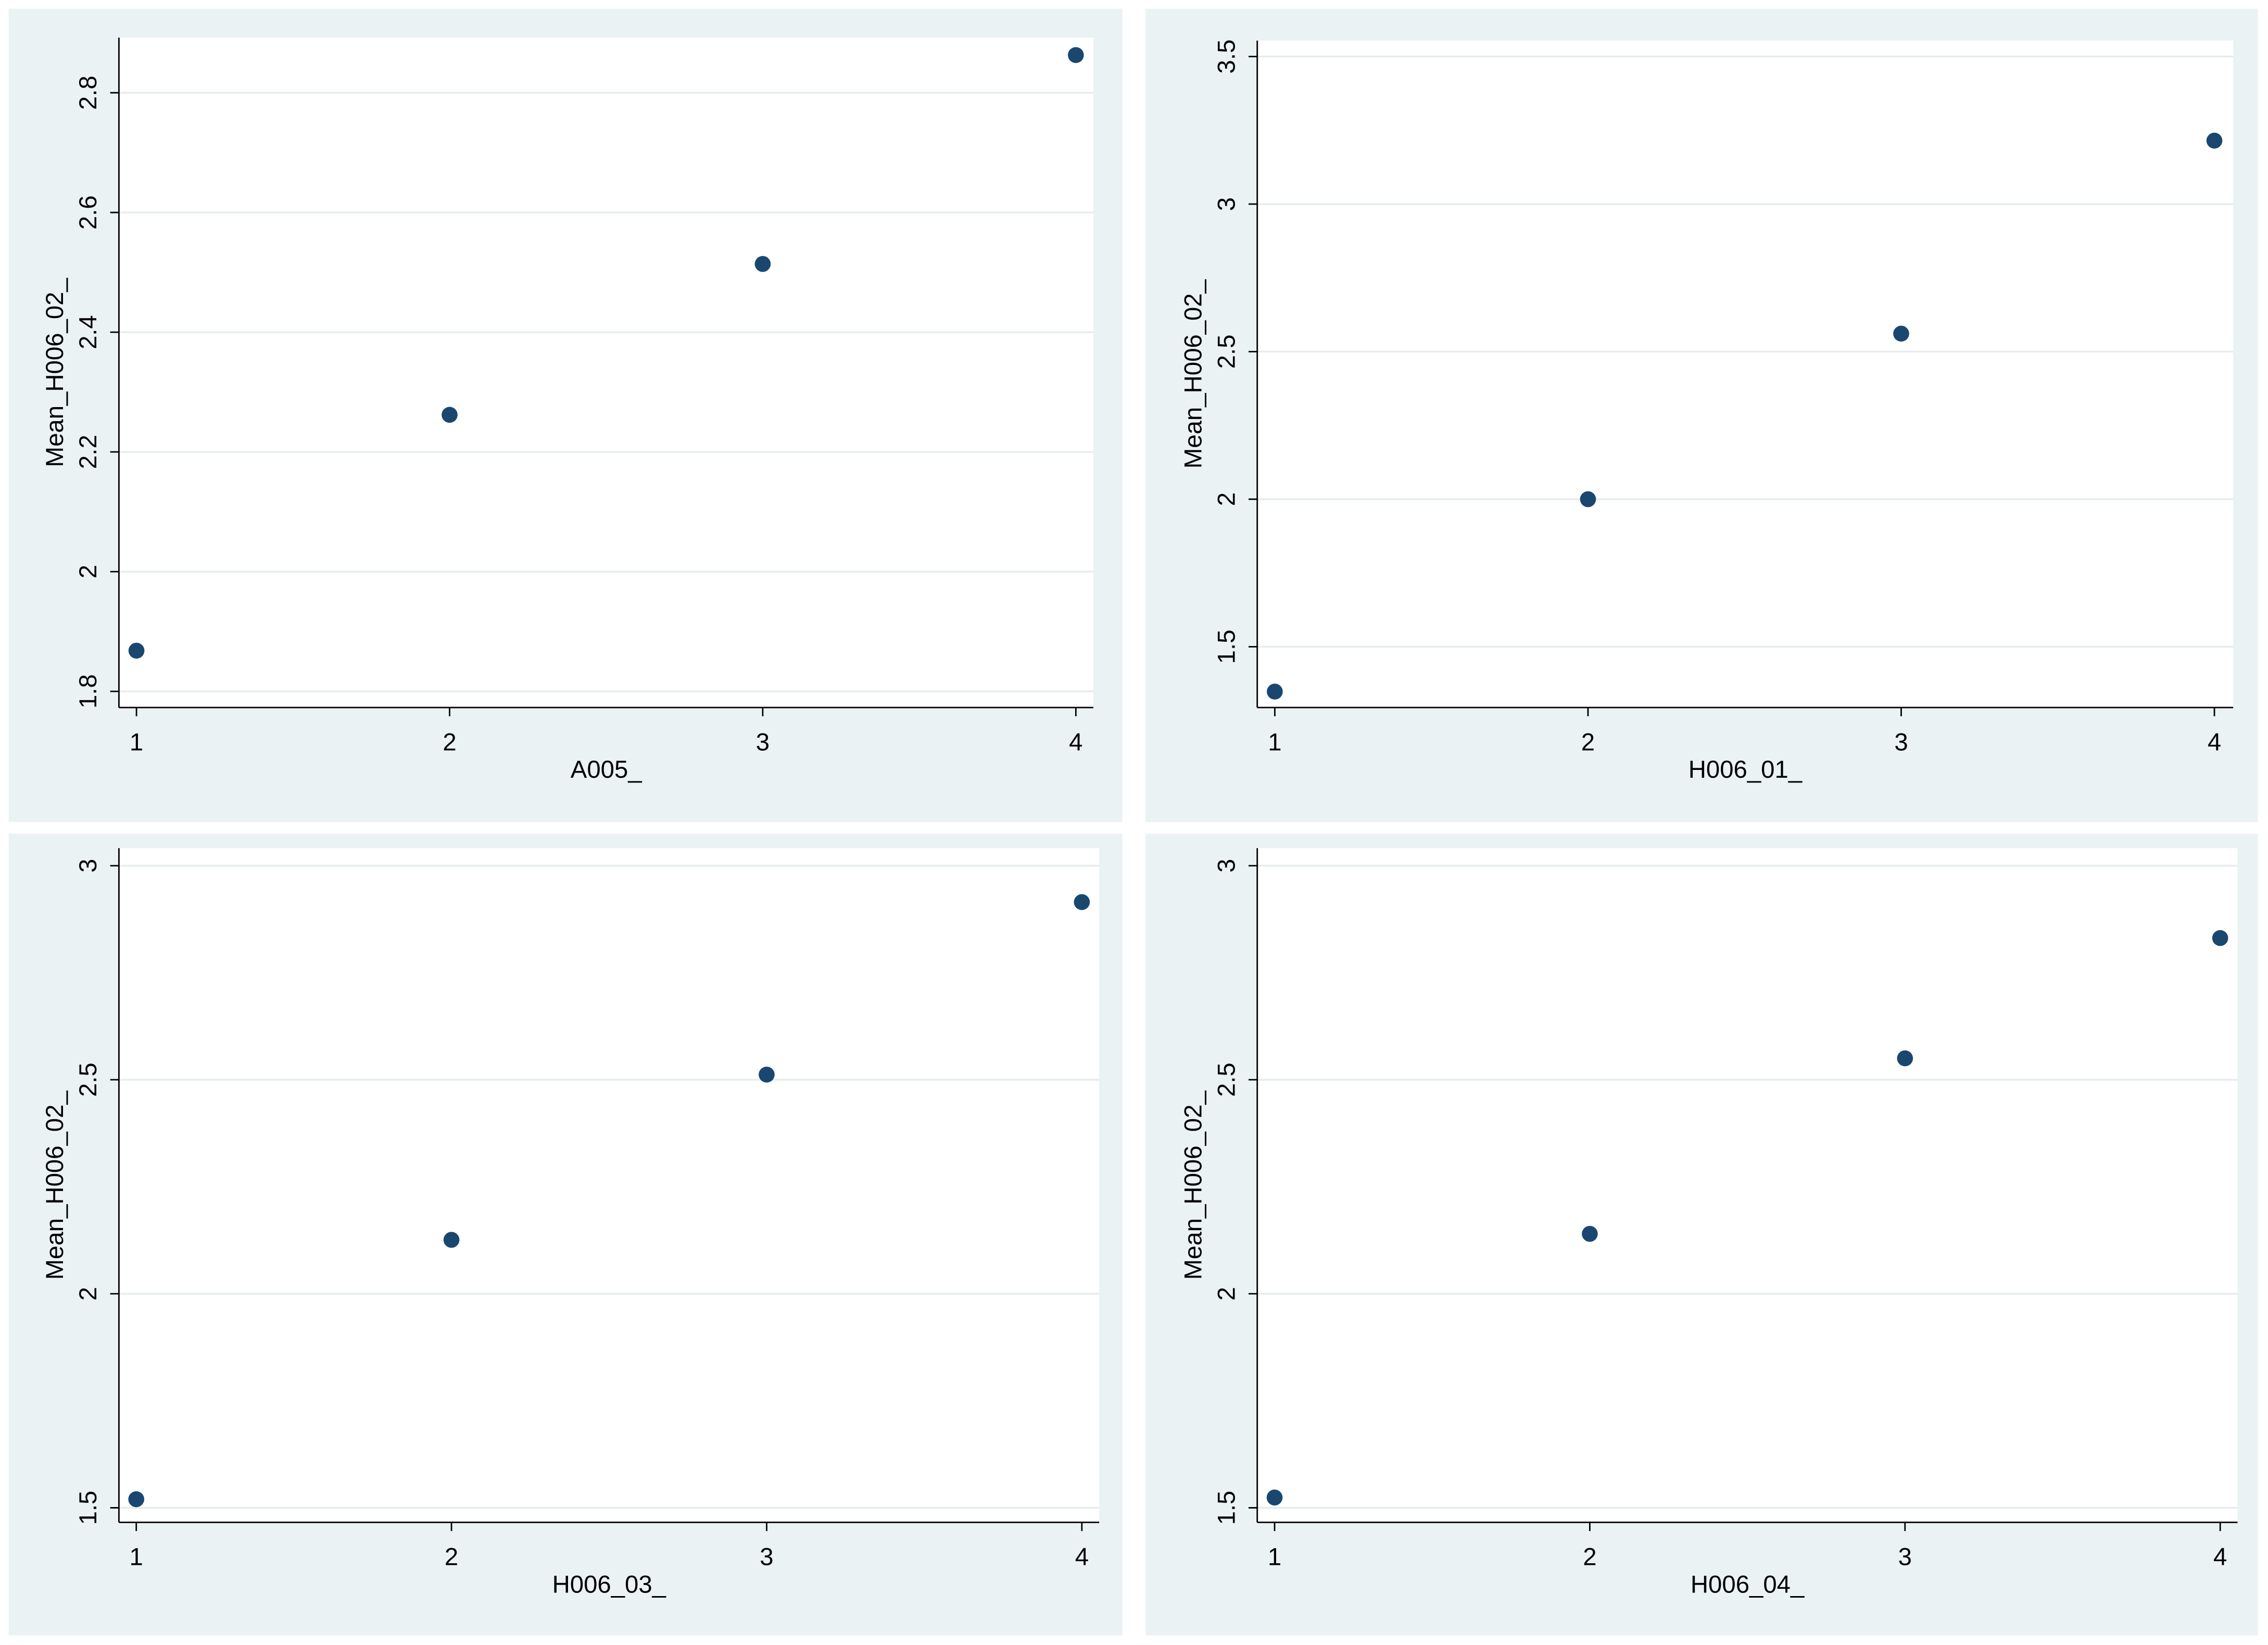  What do you see at coordinates (609, 1584) in the screenshot?
I see `x-axis-title: H006_03_` at bounding box center [609, 1584].